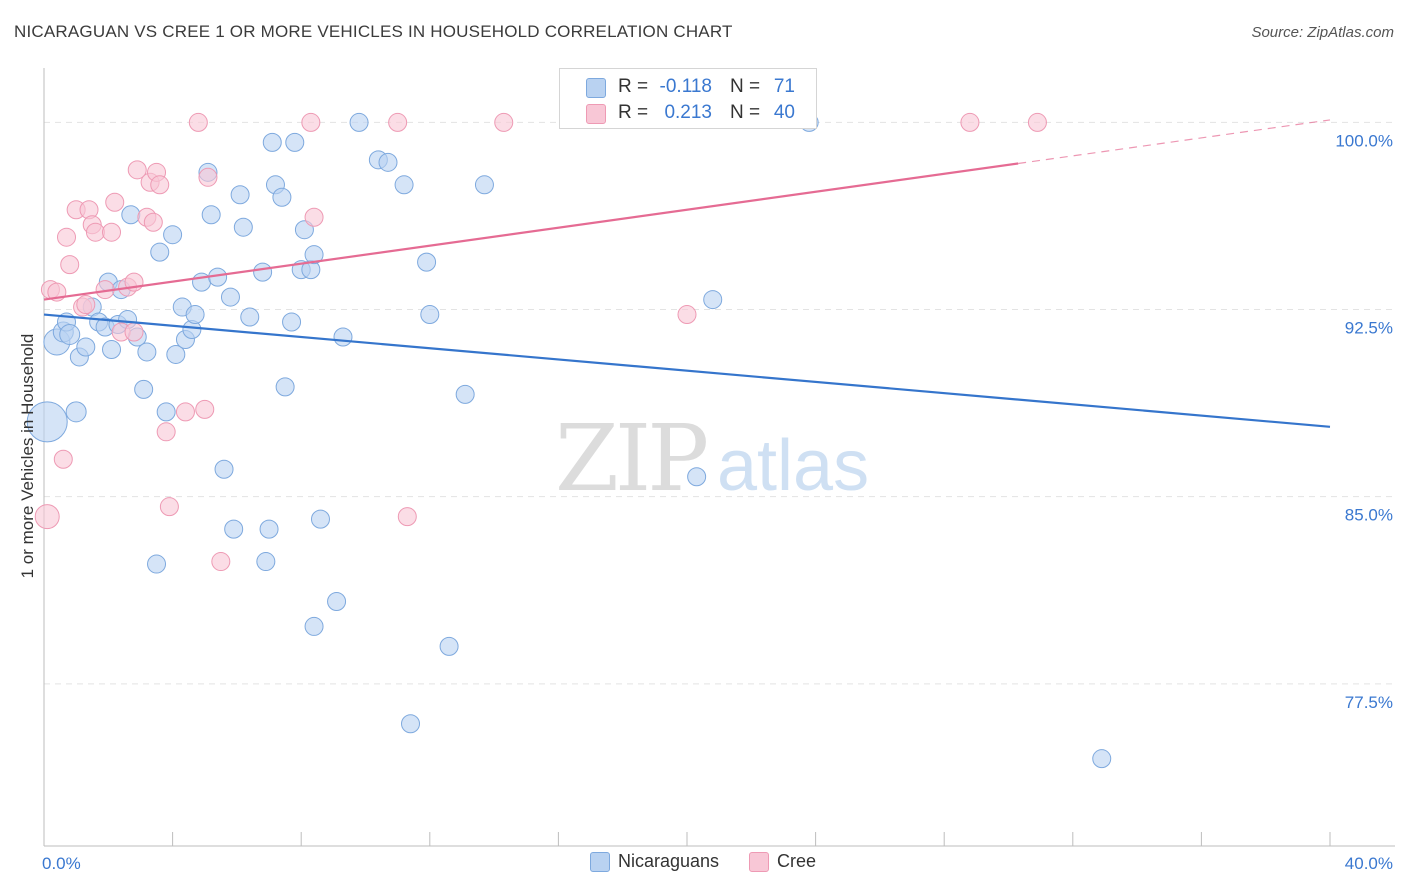 The width and height of the screenshot is (1406, 892). What do you see at coordinates (1364, 140) in the screenshot?
I see `y-tick-label-0: 100.0%` at bounding box center [1364, 140].